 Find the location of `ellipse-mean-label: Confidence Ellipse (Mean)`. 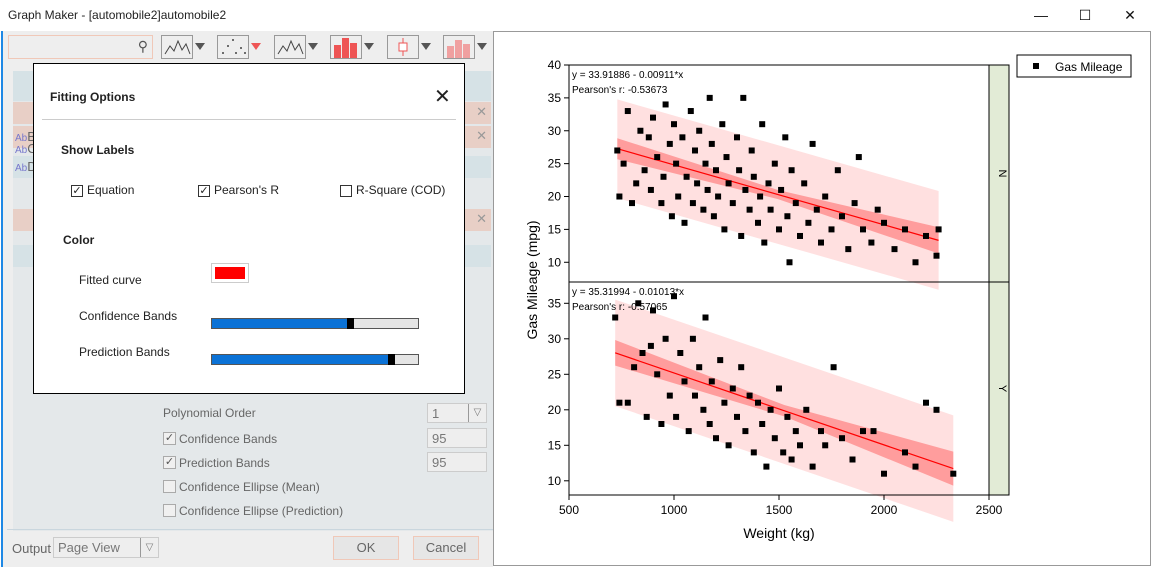

ellipse-mean-label: Confidence Ellipse (Mean) is located at coordinates (249, 487).